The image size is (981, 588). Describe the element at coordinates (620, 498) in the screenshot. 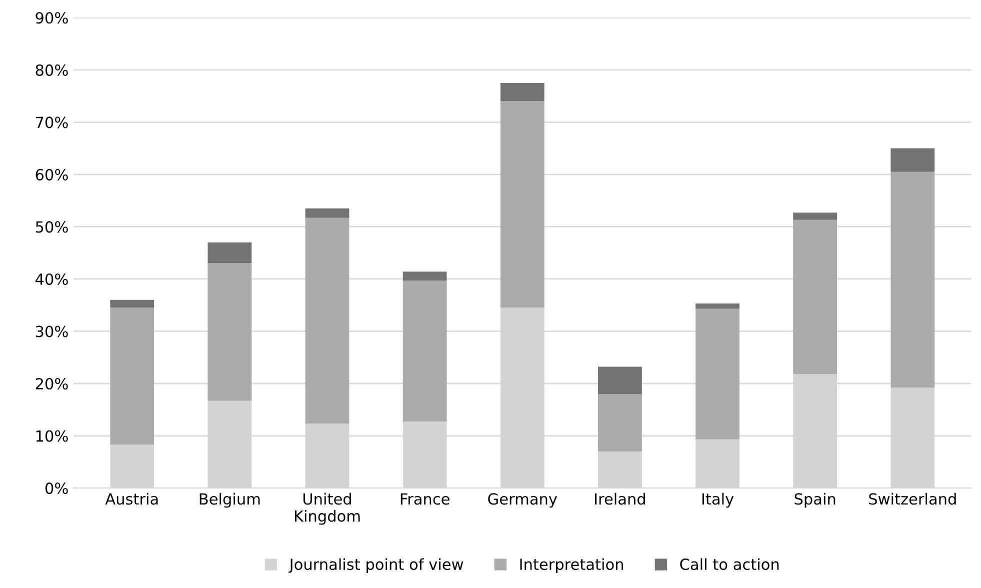

I see `x-tick-label: Ireland` at that location.